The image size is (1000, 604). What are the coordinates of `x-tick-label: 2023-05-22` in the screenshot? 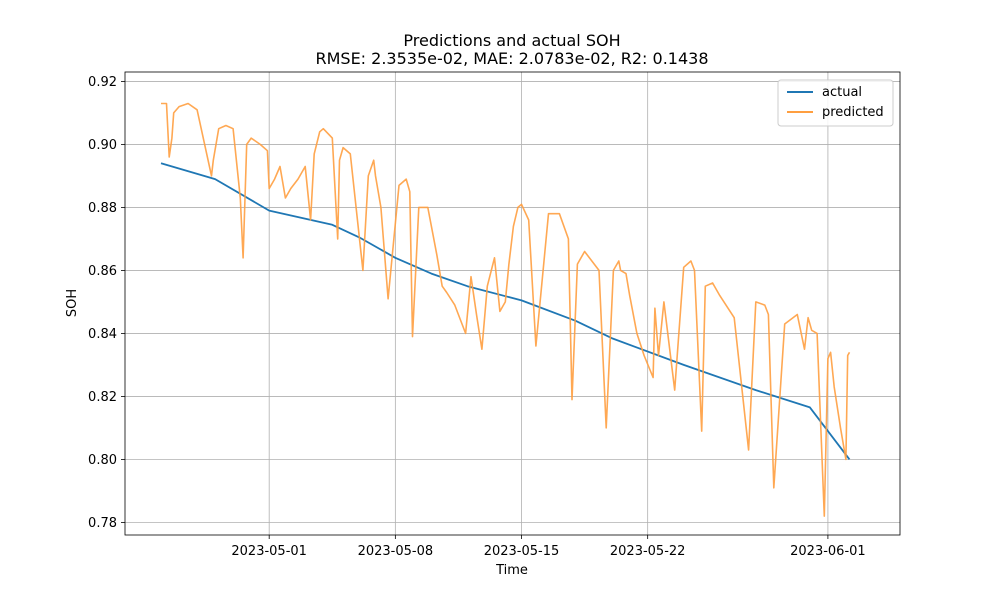 It's located at (648, 551).